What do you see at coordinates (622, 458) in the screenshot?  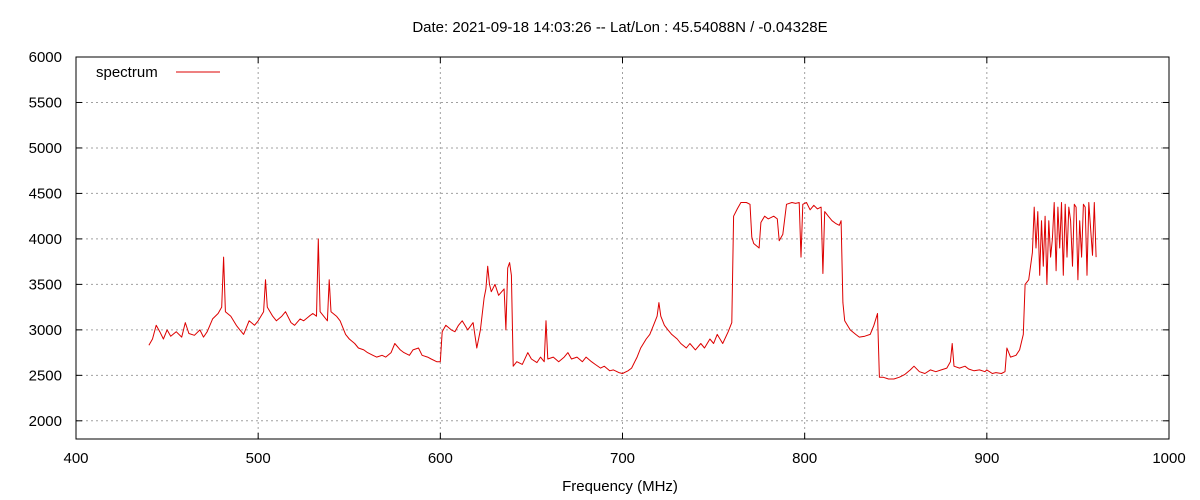 I see `x-tick-label-700: 700` at bounding box center [622, 458].